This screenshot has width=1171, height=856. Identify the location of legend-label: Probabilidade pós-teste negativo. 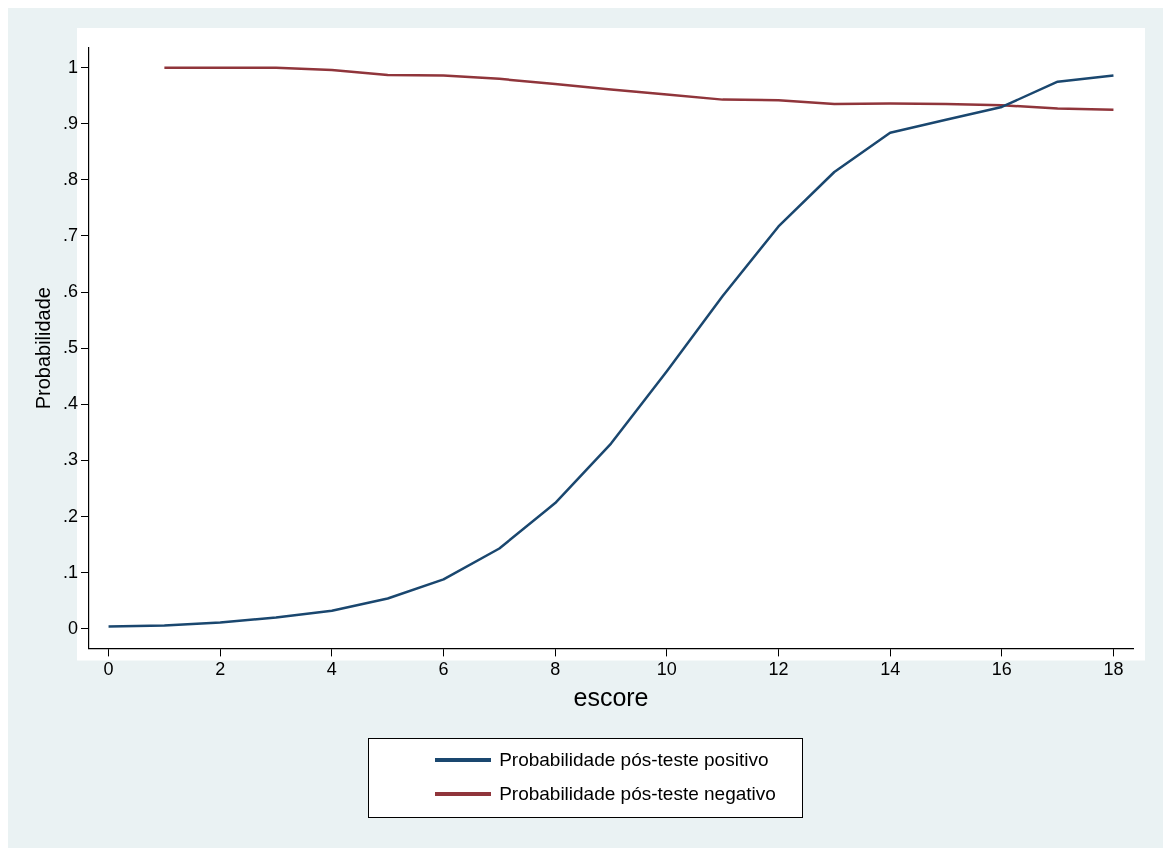
(637, 794).